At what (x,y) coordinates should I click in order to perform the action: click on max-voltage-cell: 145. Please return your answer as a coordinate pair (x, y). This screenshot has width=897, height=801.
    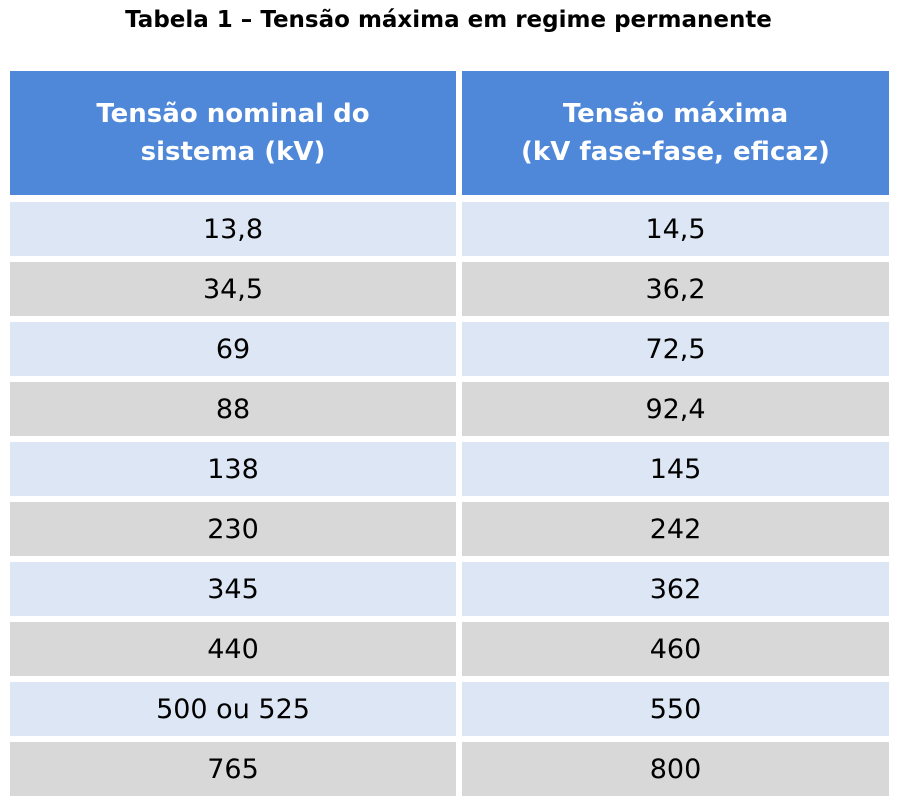
    Looking at the image, I should click on (675, 469).